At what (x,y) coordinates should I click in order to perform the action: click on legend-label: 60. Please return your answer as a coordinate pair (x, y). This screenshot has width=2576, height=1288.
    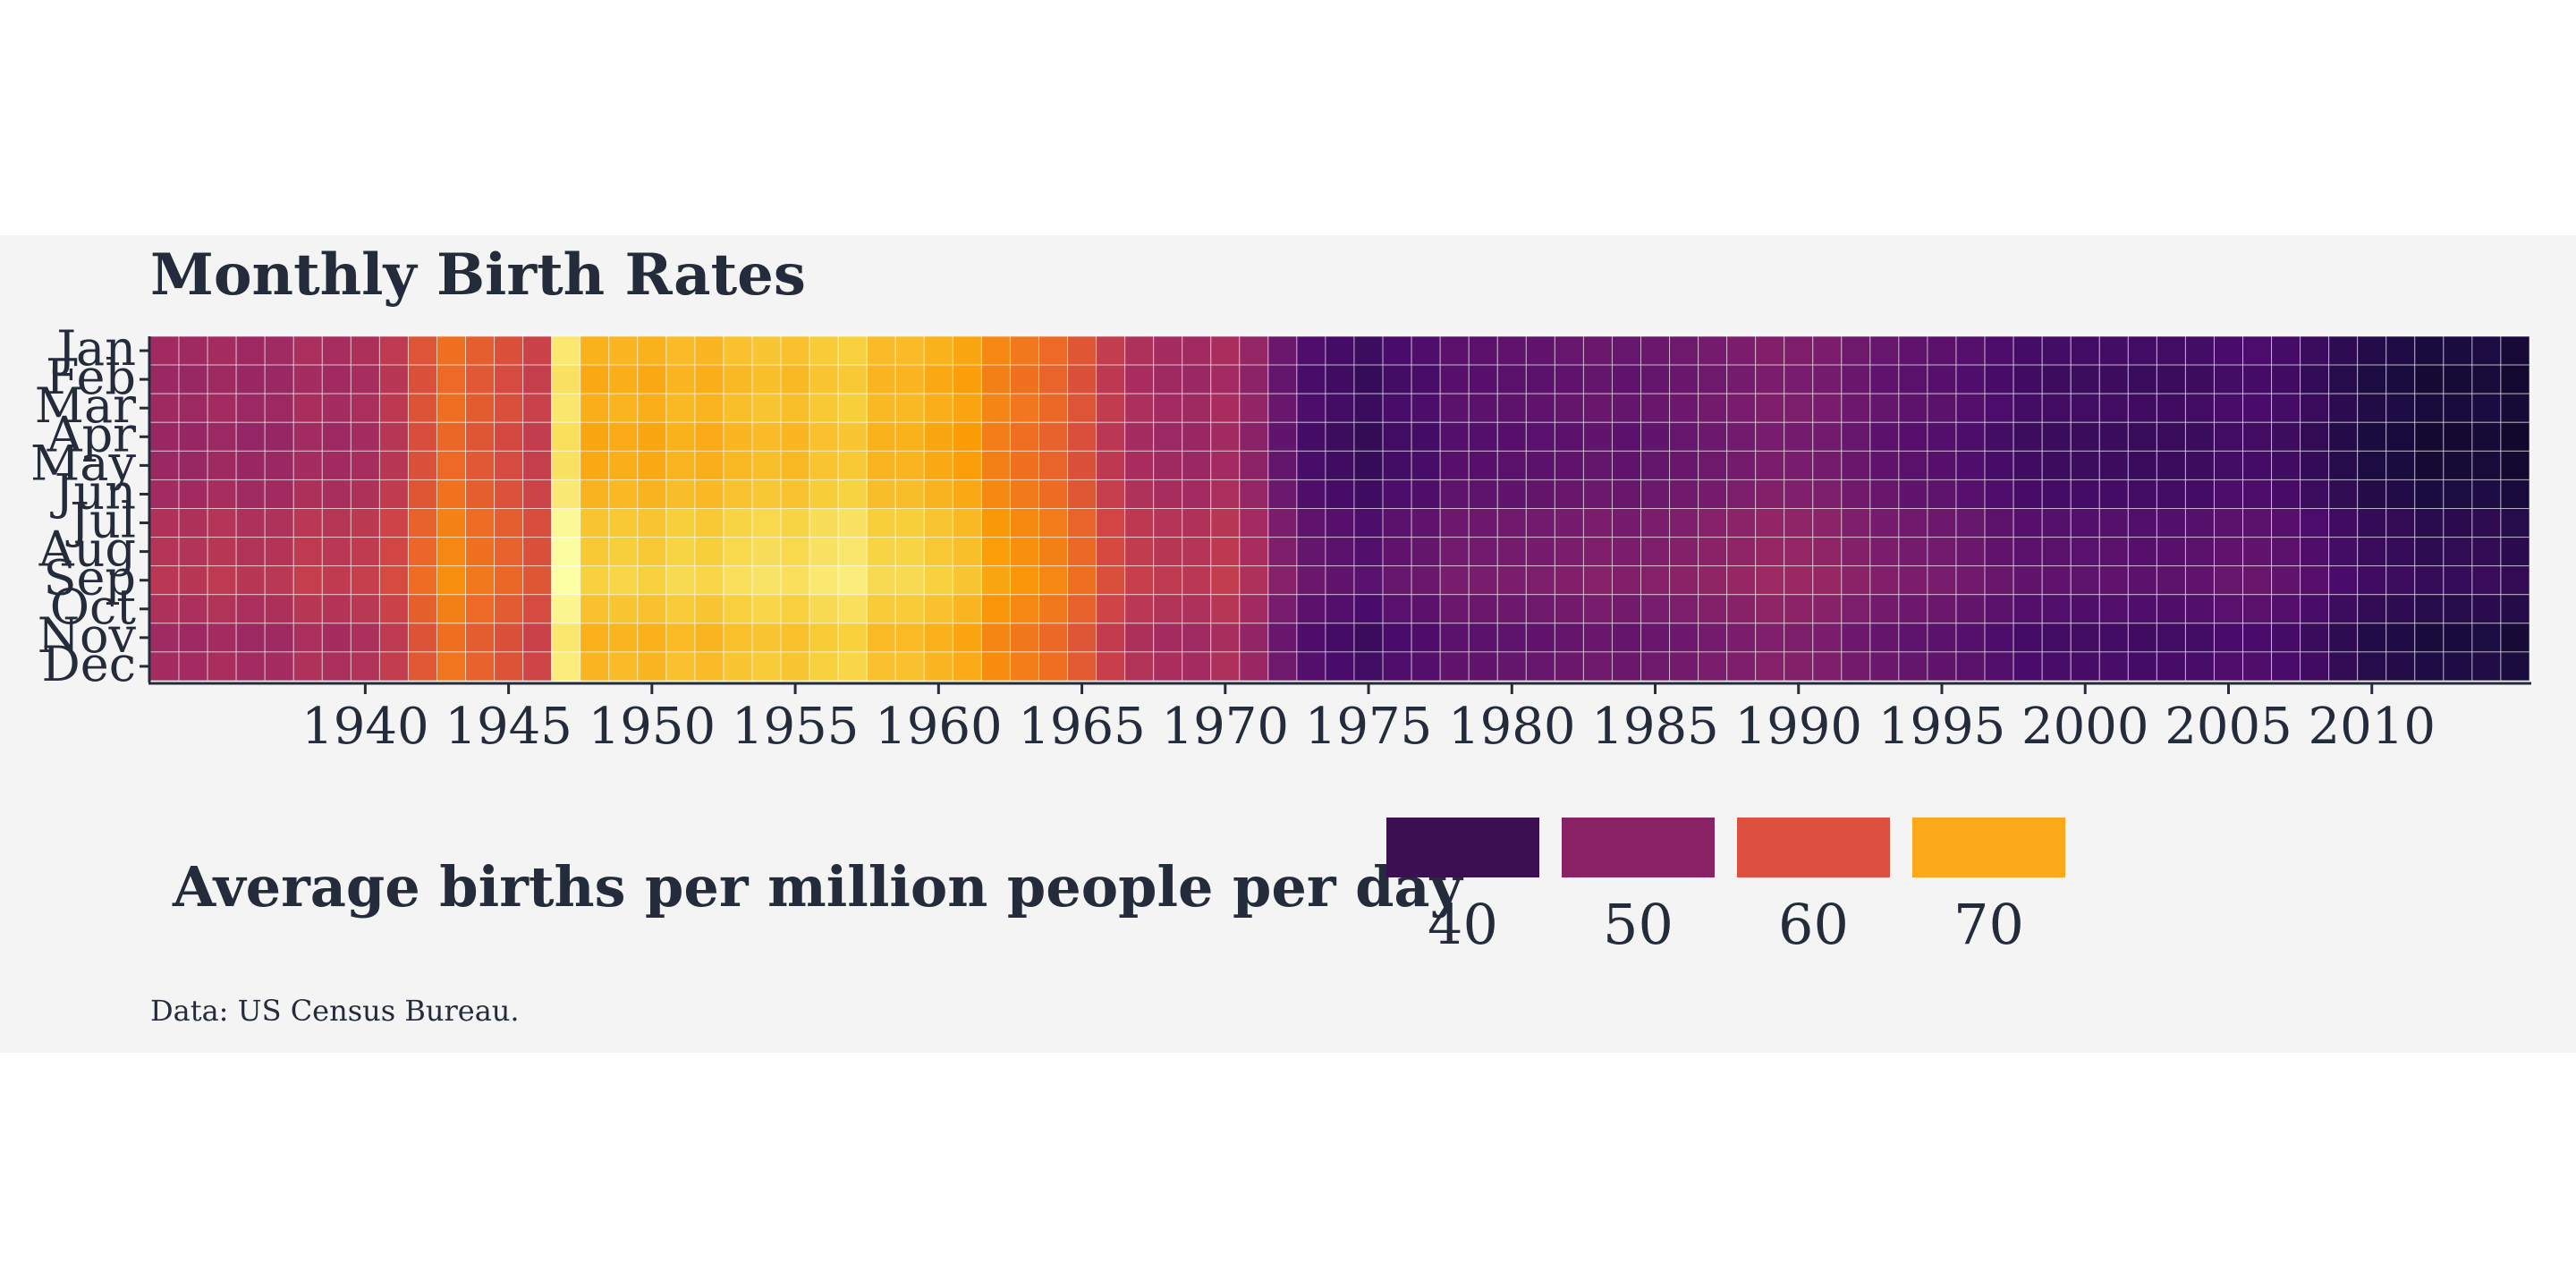
    Looking at the image, I should click on (1813, 924).